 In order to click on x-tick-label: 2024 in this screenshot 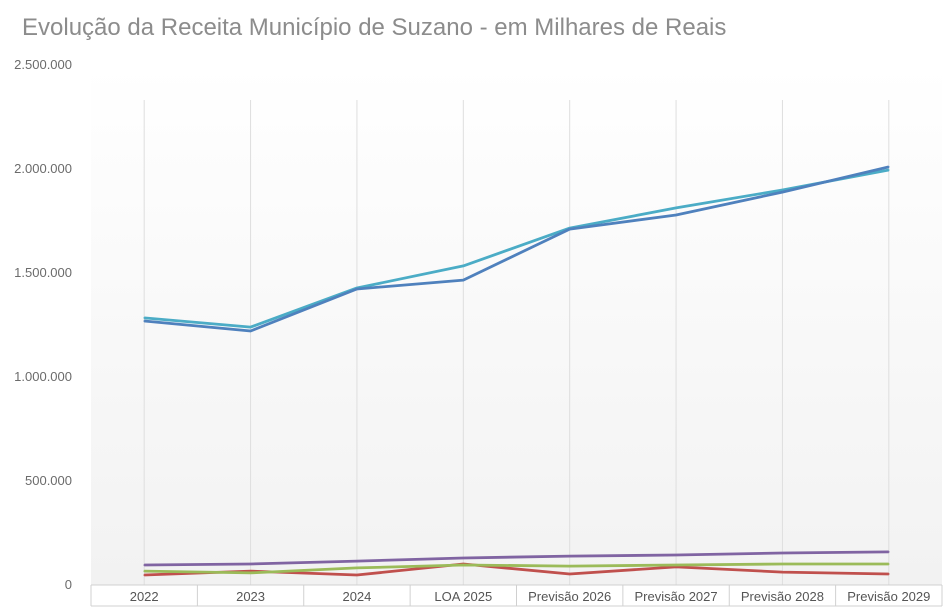, I will do `click(356, 596)`.